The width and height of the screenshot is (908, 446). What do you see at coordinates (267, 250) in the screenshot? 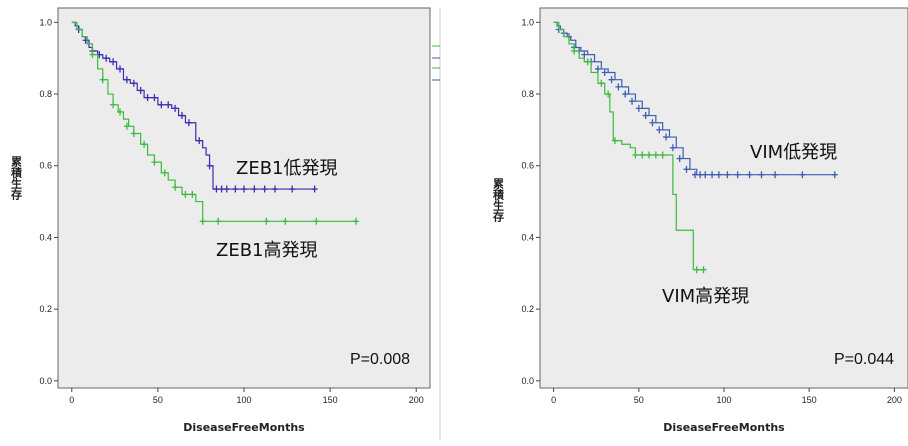
I see `annotation-high: ZEB1高発現` at bounding box center [267, 250].